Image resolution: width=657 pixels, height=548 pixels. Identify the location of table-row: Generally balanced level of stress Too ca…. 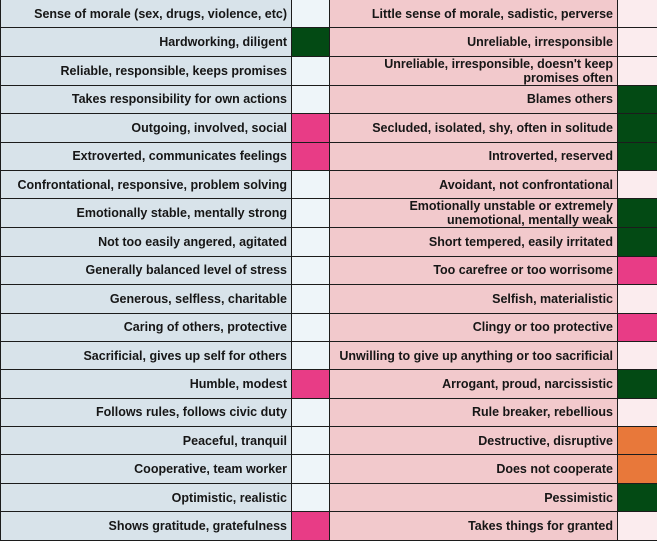
(328, 270).